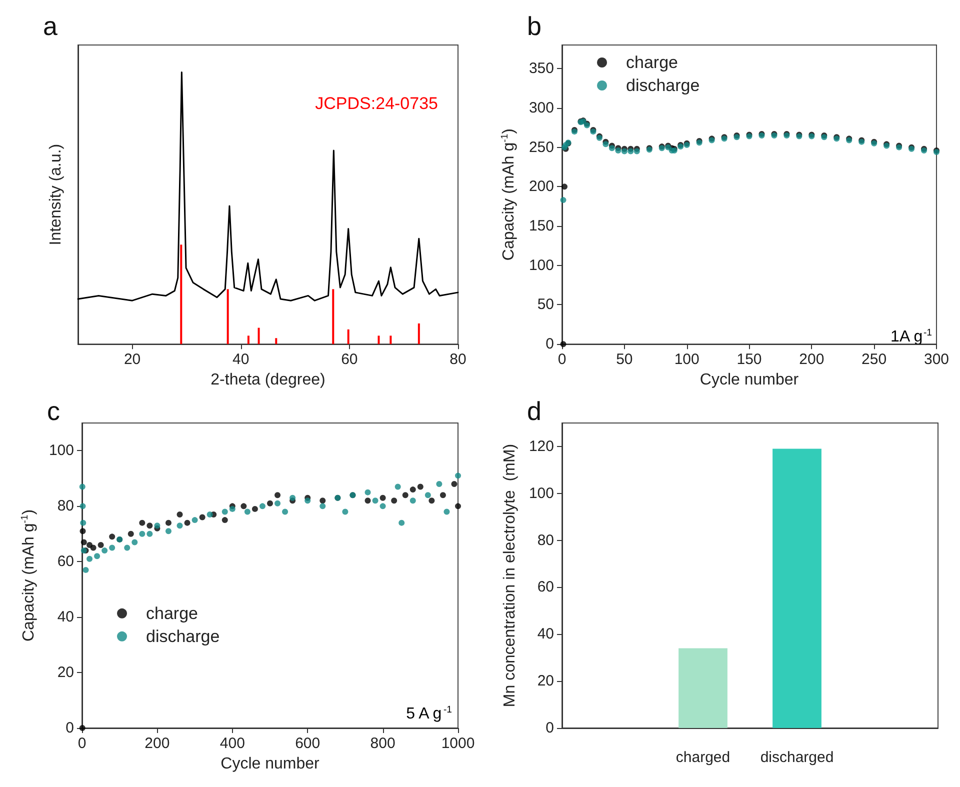 The image size is (960, 787). I want to click on y-tick-label: 200, so click(541, 187).